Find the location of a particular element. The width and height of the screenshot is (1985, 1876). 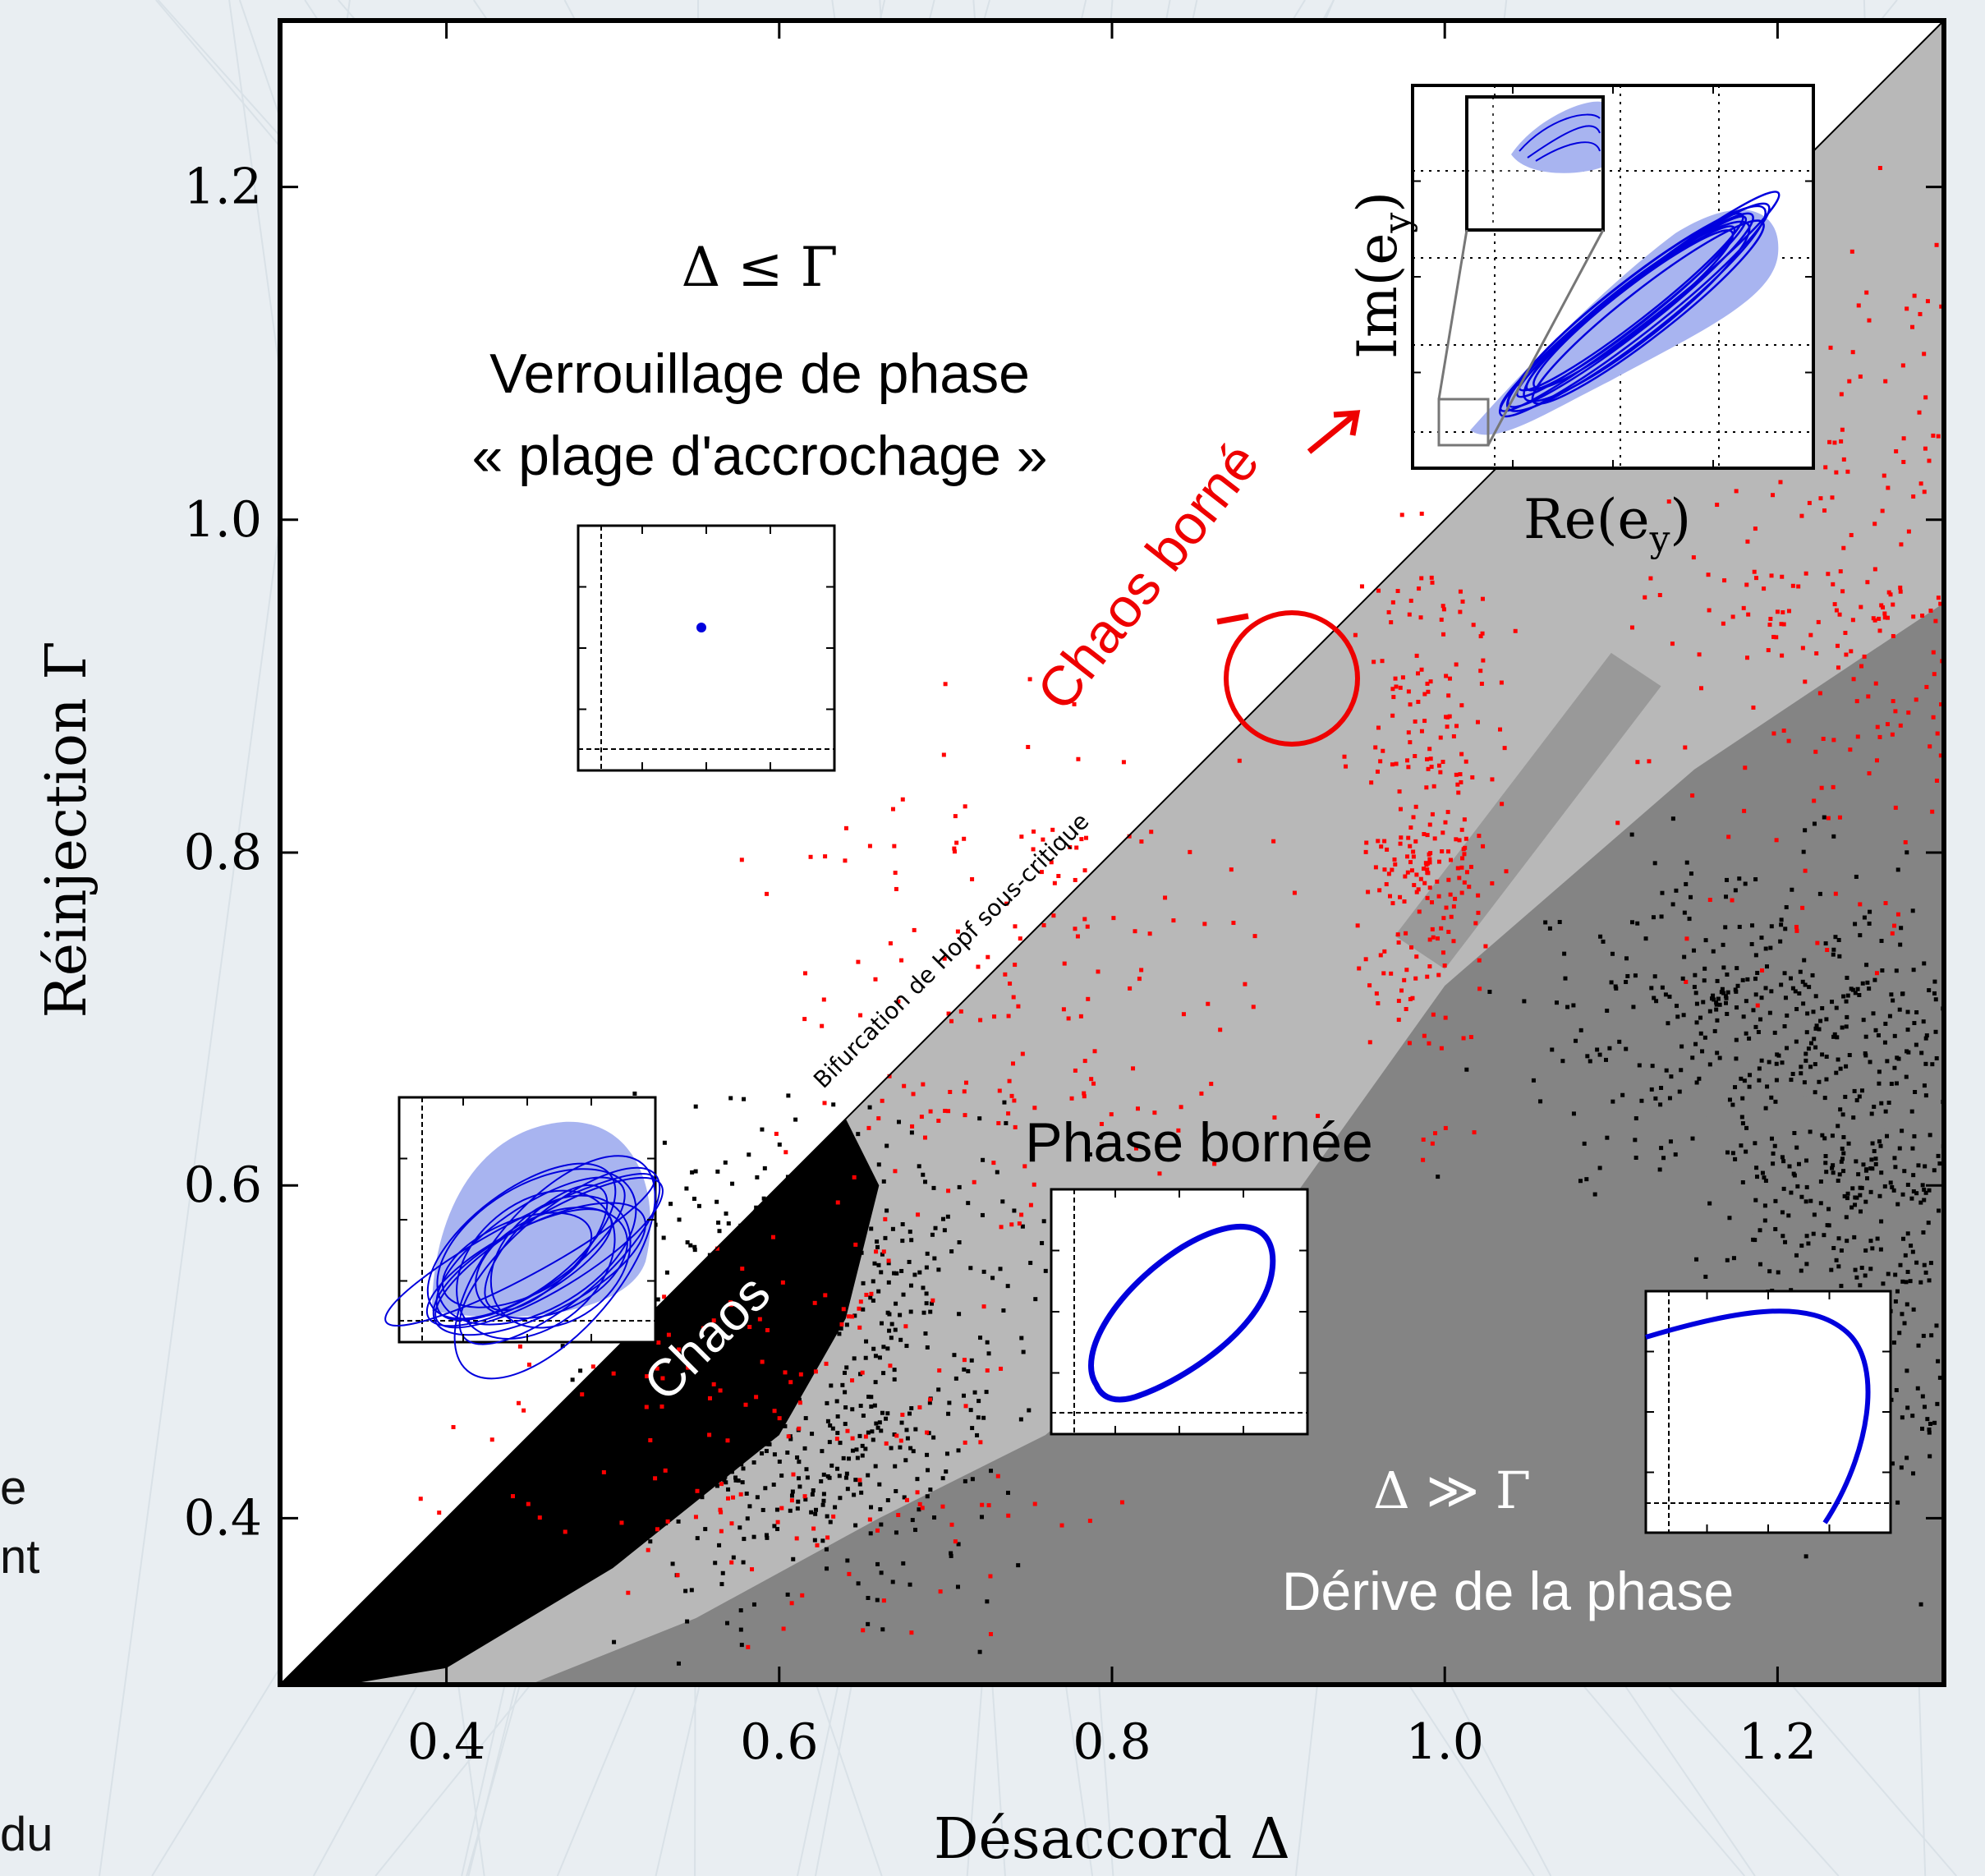

inset-locking is located at coordinates (706, 648).